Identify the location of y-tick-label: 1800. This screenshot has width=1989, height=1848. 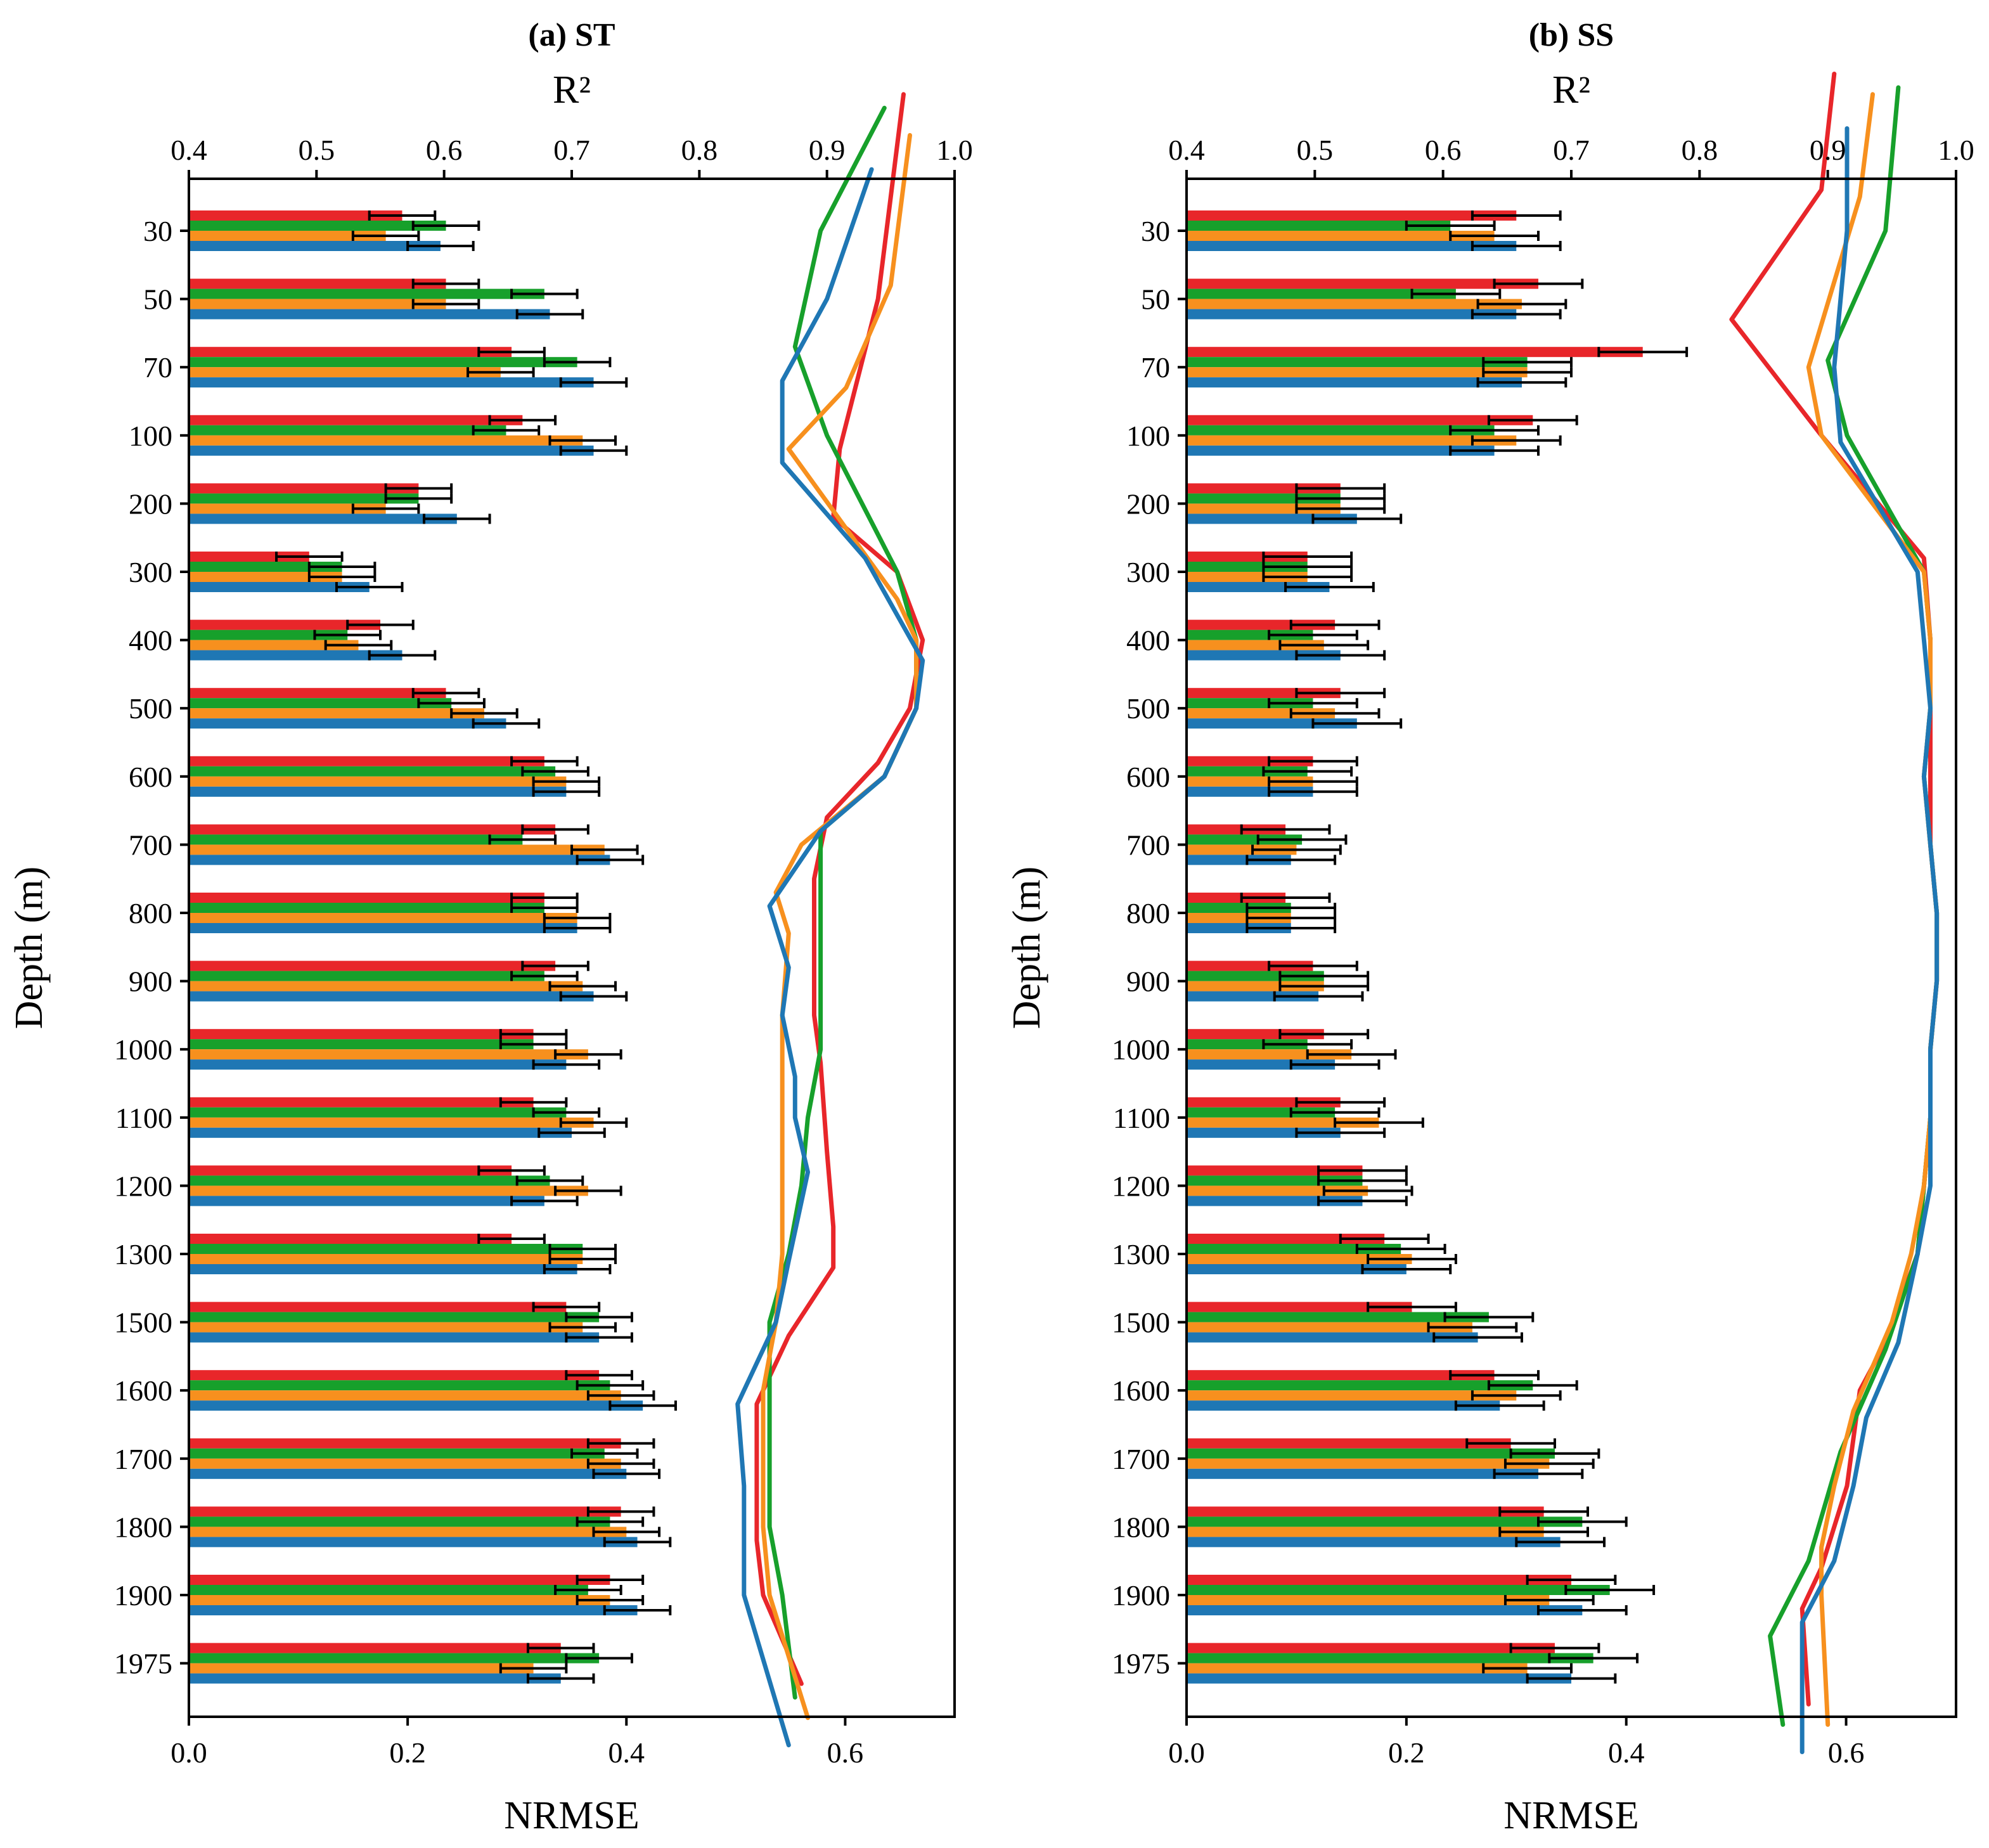
(143, 1527).